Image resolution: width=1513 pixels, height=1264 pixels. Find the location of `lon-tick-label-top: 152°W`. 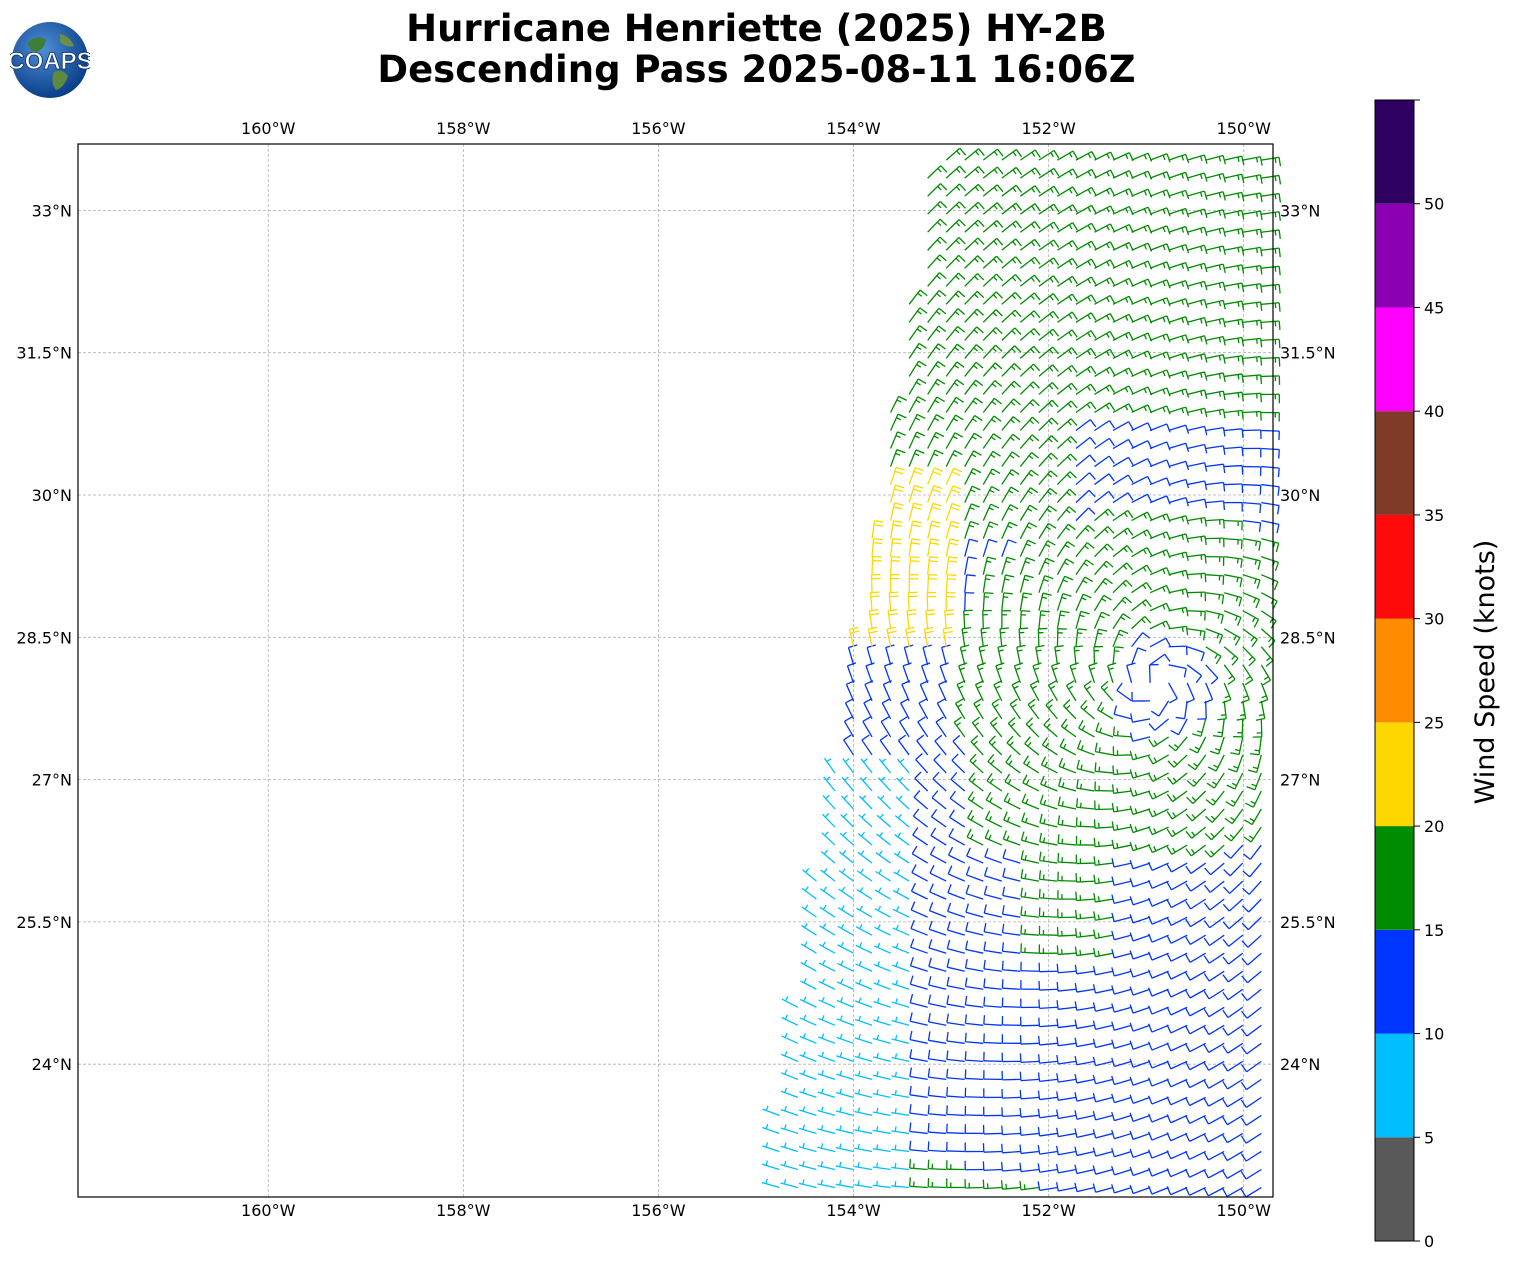

lon-tick-label-top: 152°W is located at coordinates (1048, 128).